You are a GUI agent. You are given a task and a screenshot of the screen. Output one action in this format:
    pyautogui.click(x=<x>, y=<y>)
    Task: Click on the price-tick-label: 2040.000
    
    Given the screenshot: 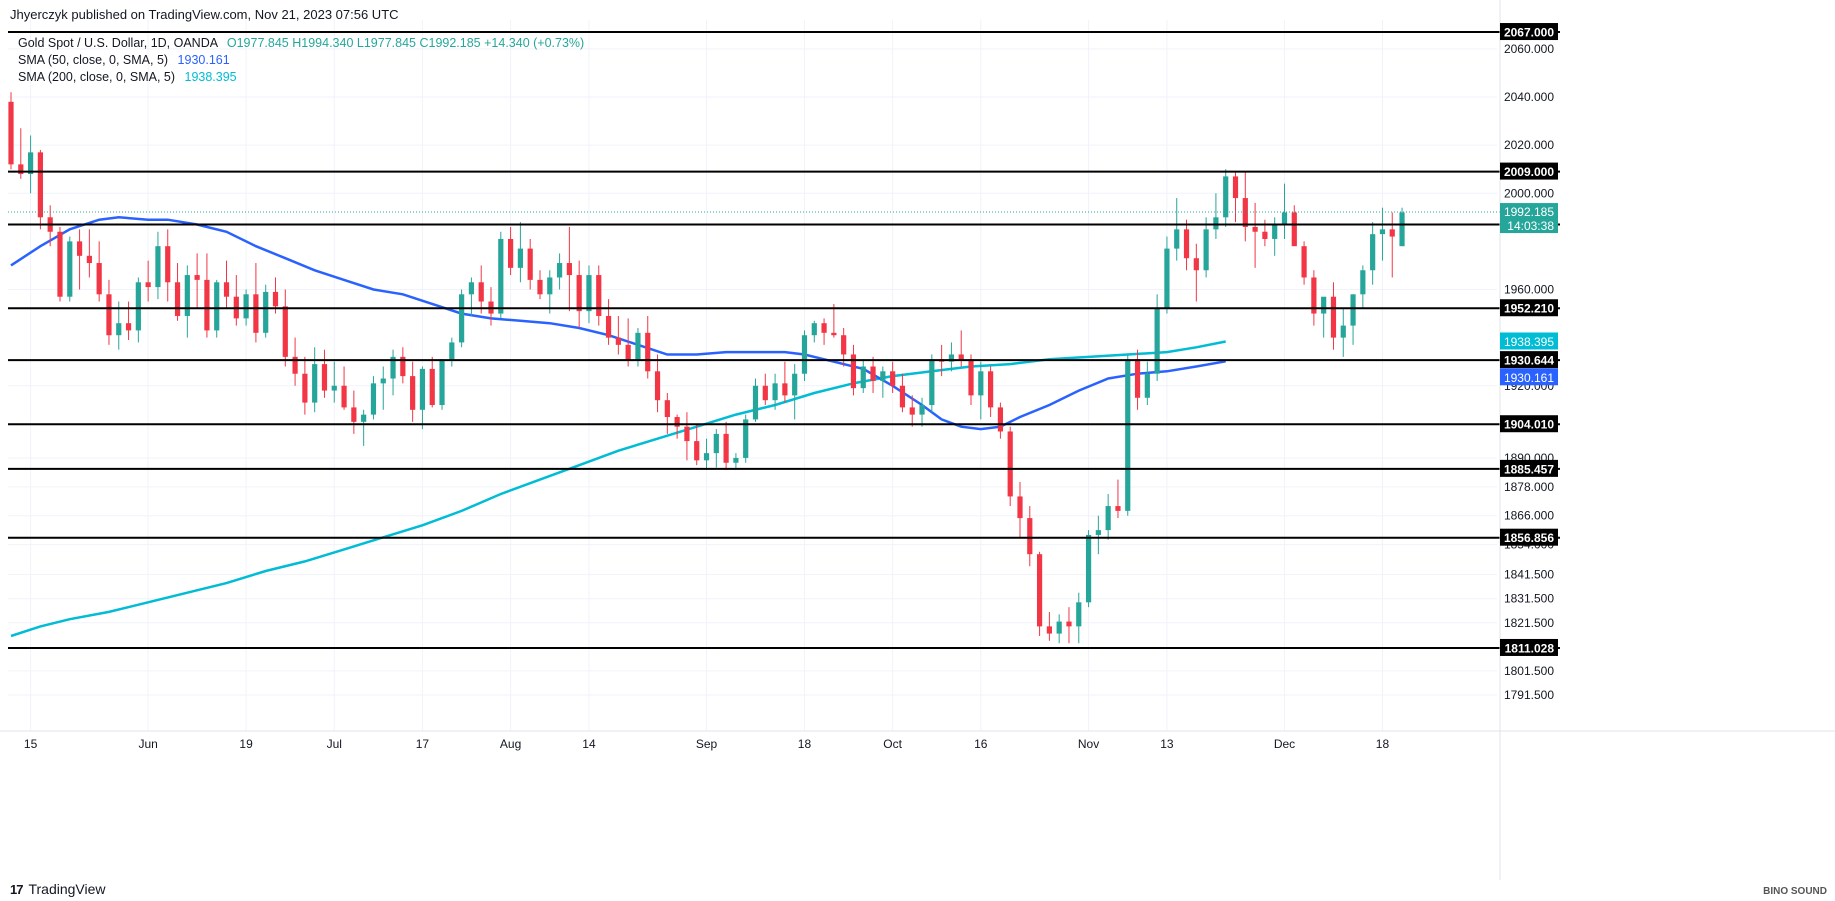 What is the action you would take?
    pyautogui.click(x=1529, y=97)
    